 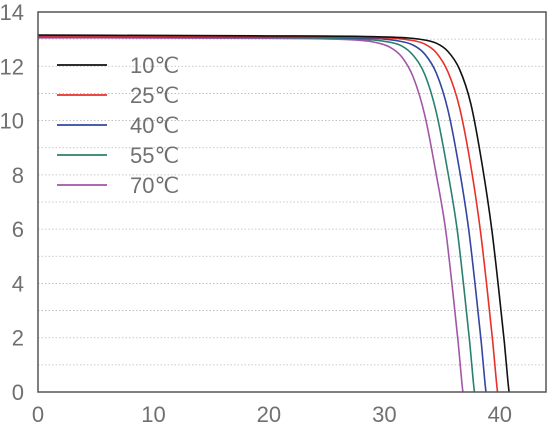 I want to click on y-tick-label: 0, so click(x=18, y=392).